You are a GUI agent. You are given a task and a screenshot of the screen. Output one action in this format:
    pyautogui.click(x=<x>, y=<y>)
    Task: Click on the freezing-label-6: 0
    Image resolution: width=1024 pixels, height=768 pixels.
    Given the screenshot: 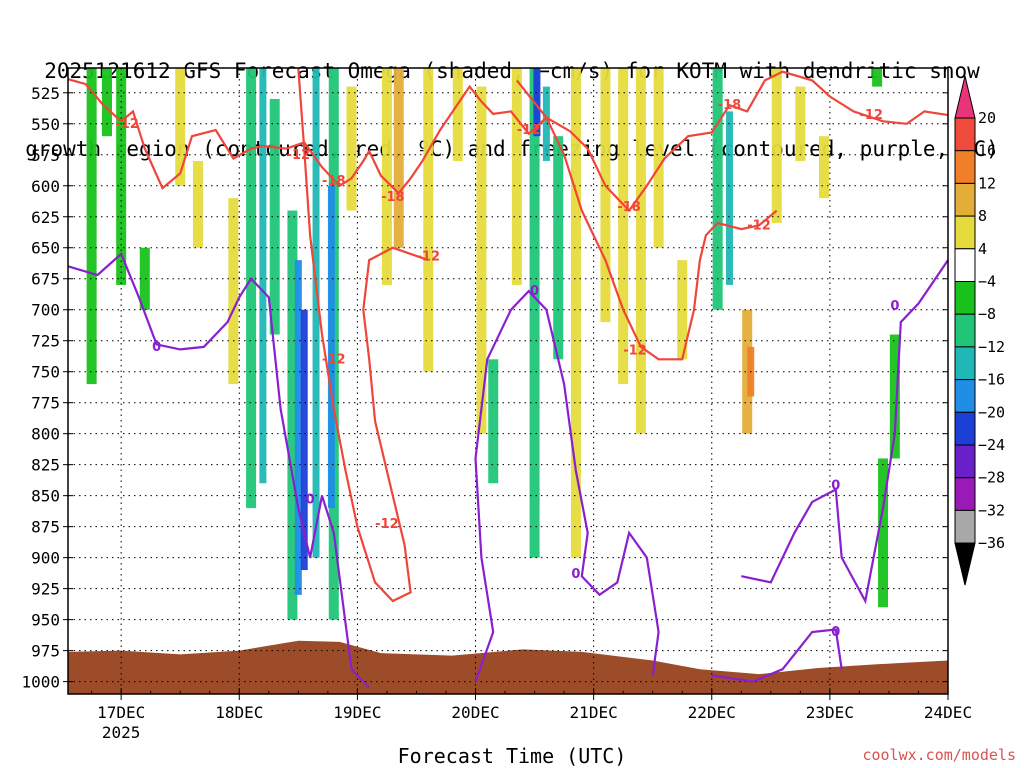 What is the action you would take?
    pyautogui.click(x=894, y=306)
    